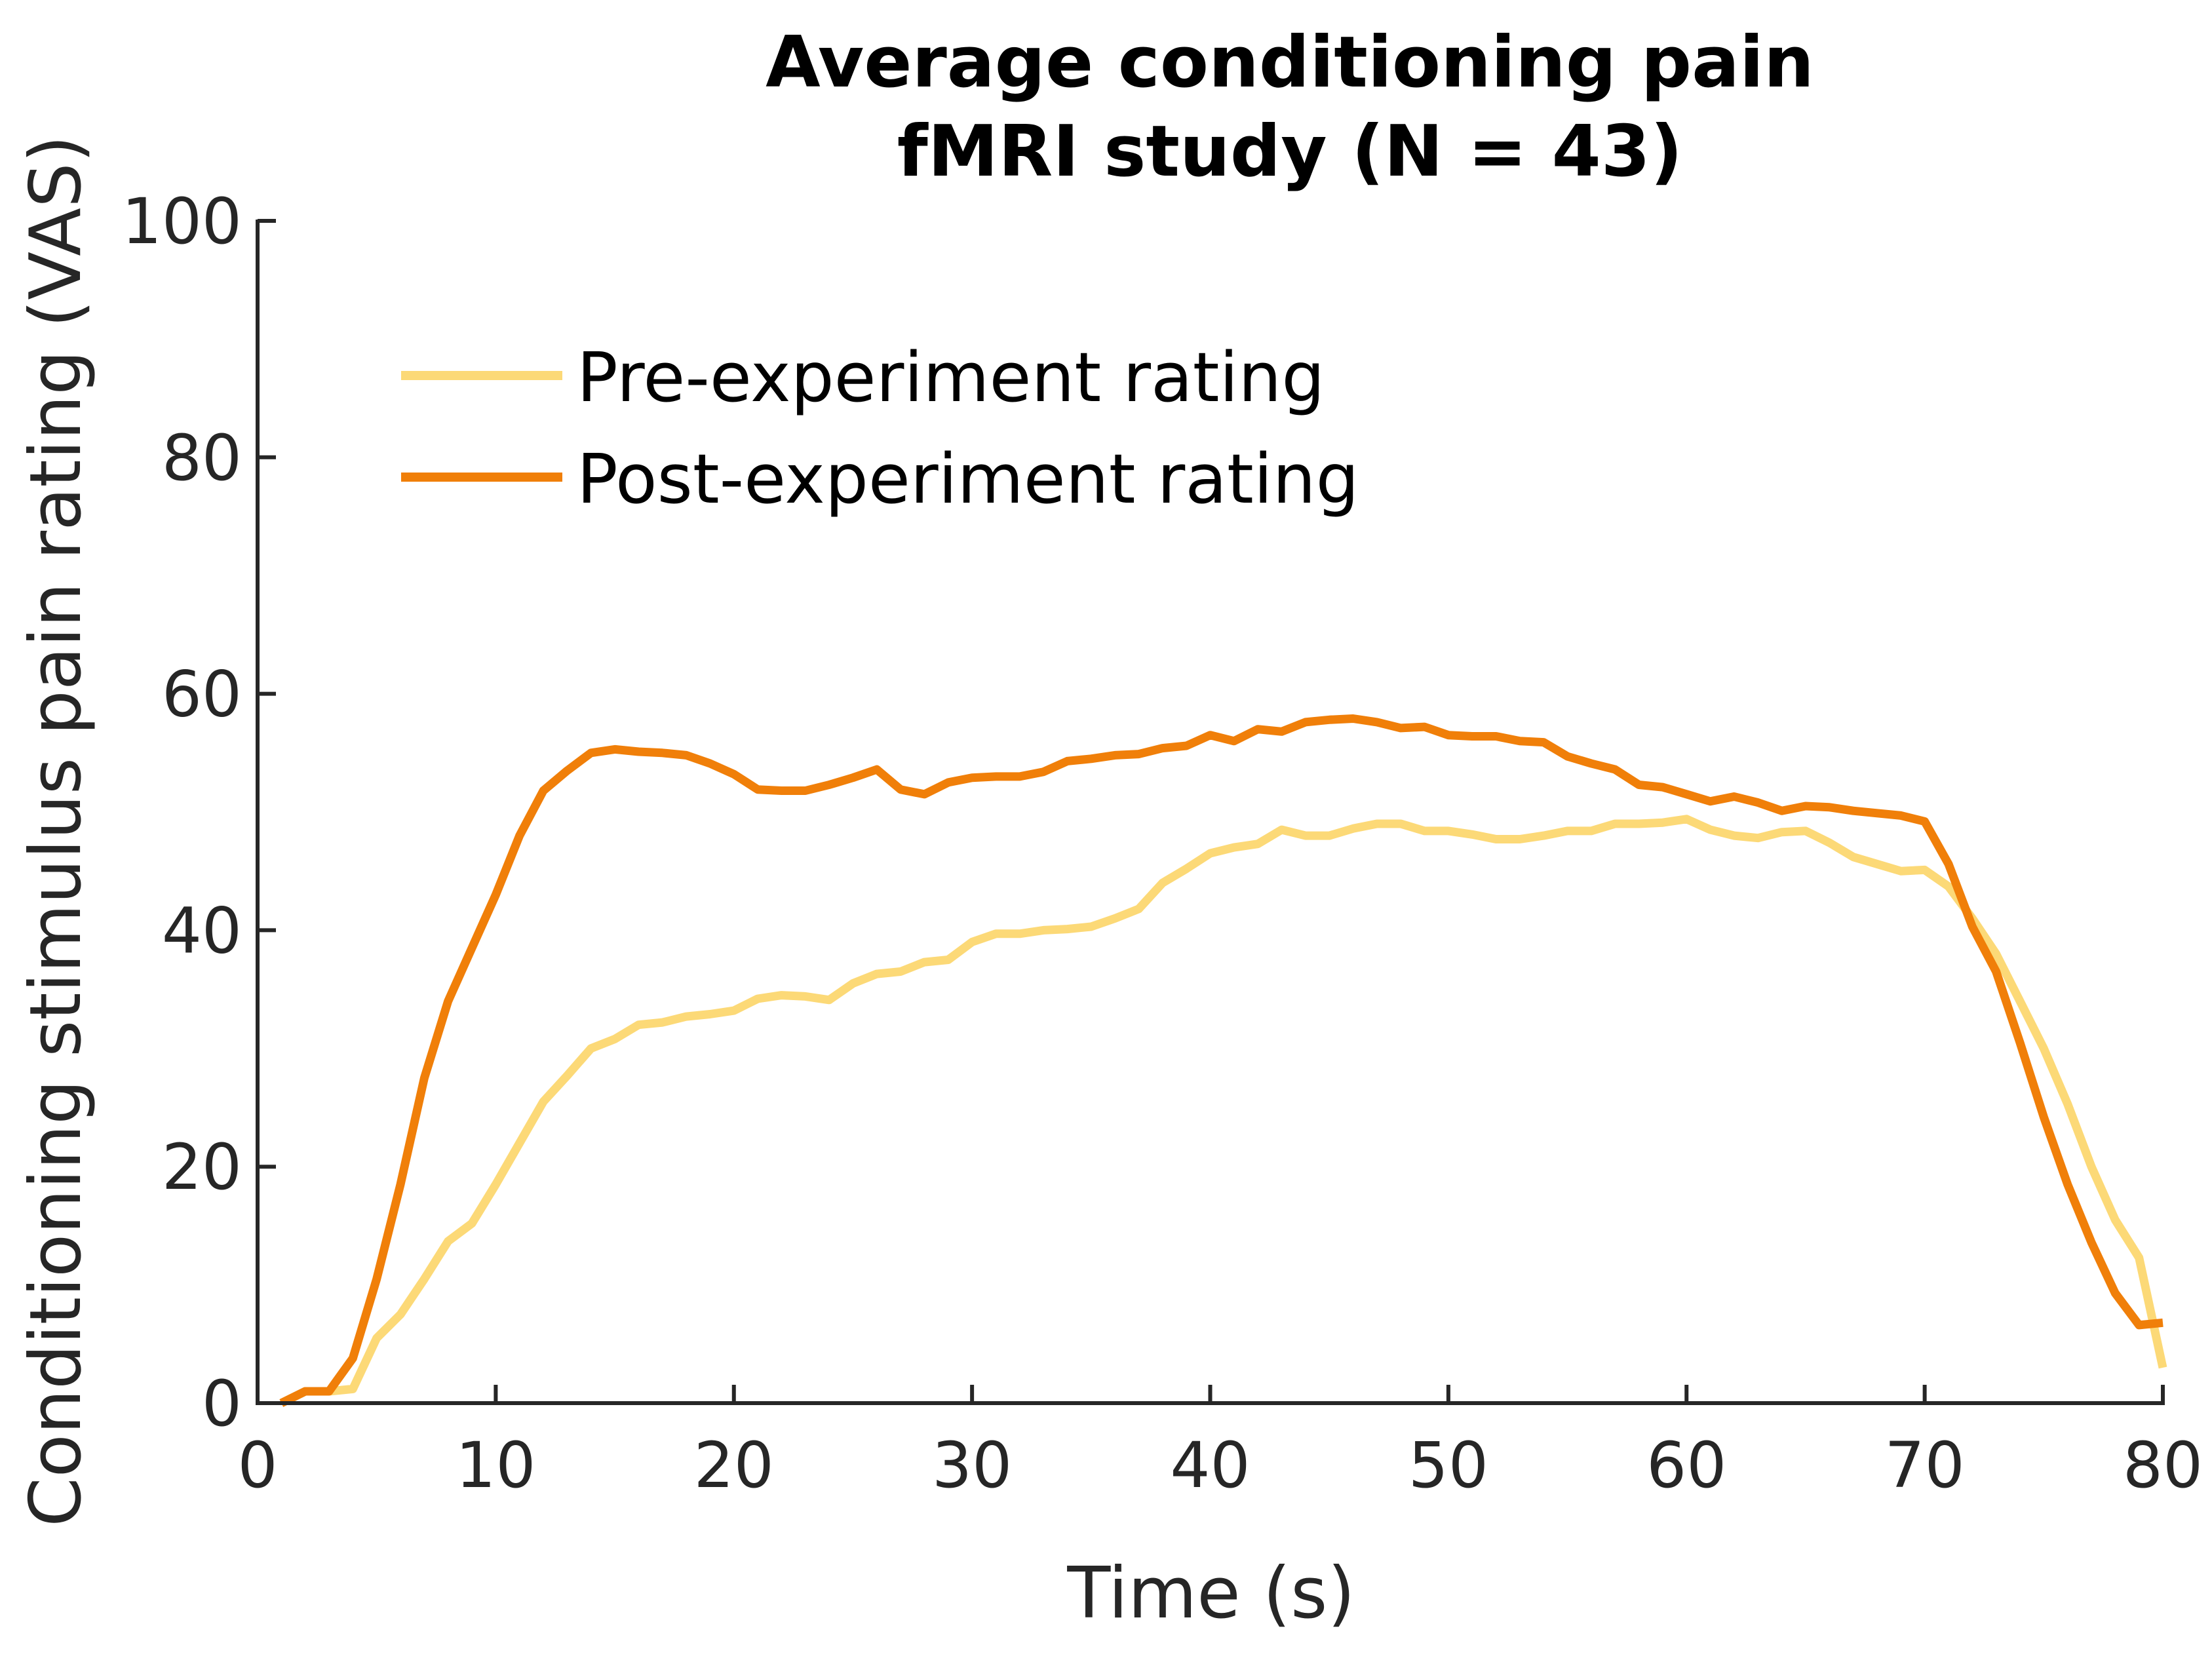 This screenshot has height=1662, width=2212. What do you see at coordinates (1210, 1593) in the screenshot?
I see `x-axis-label: Time (s)` at bounding box center [1210, 1593].